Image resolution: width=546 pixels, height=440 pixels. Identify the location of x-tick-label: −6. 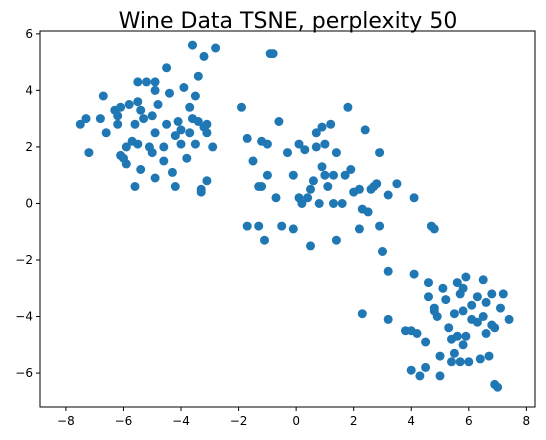
(124, 421).